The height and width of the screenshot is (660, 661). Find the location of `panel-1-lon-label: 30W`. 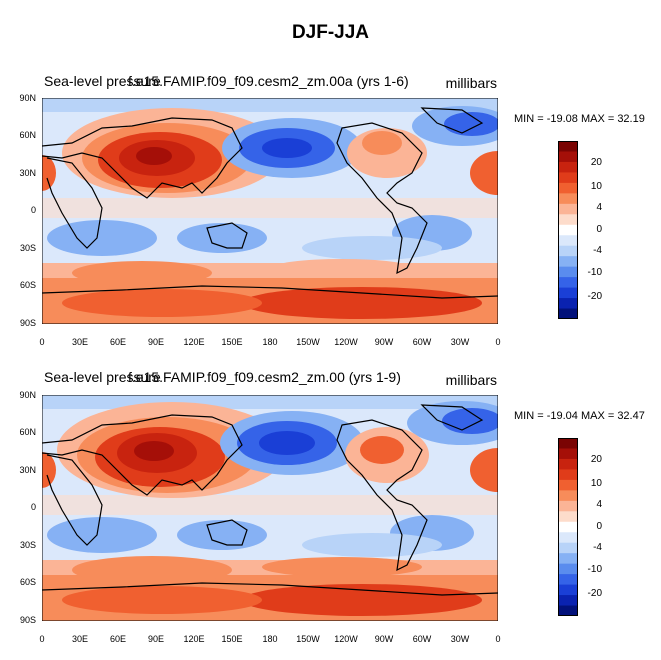

panel-1-lon-label: 30W is located at coordinates (460, 342).